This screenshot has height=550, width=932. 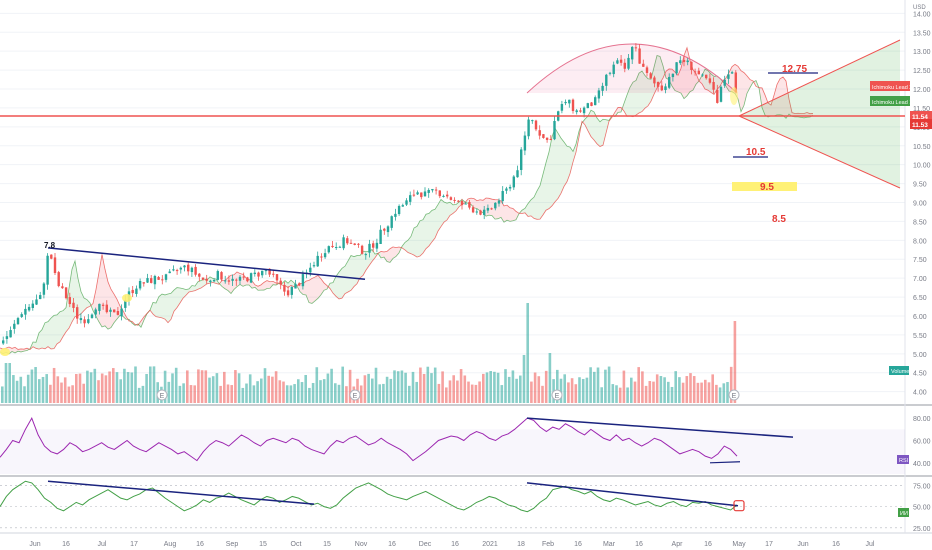 I want to click on time-tick-label: Jul, so click(x=102, y=544).